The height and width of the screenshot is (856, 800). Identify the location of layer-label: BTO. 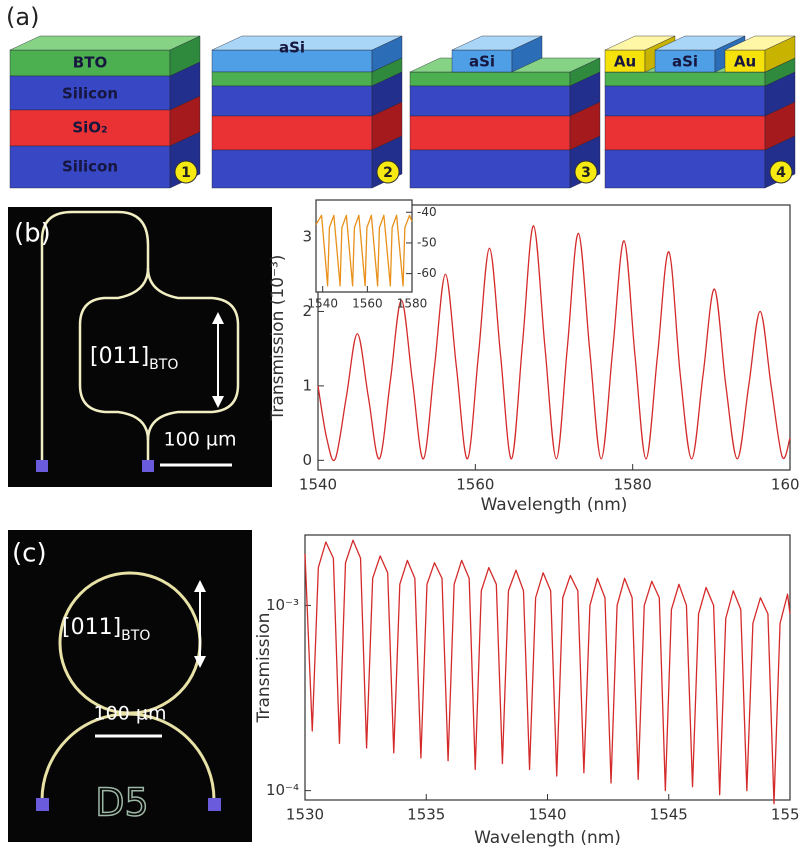
(90, 63).